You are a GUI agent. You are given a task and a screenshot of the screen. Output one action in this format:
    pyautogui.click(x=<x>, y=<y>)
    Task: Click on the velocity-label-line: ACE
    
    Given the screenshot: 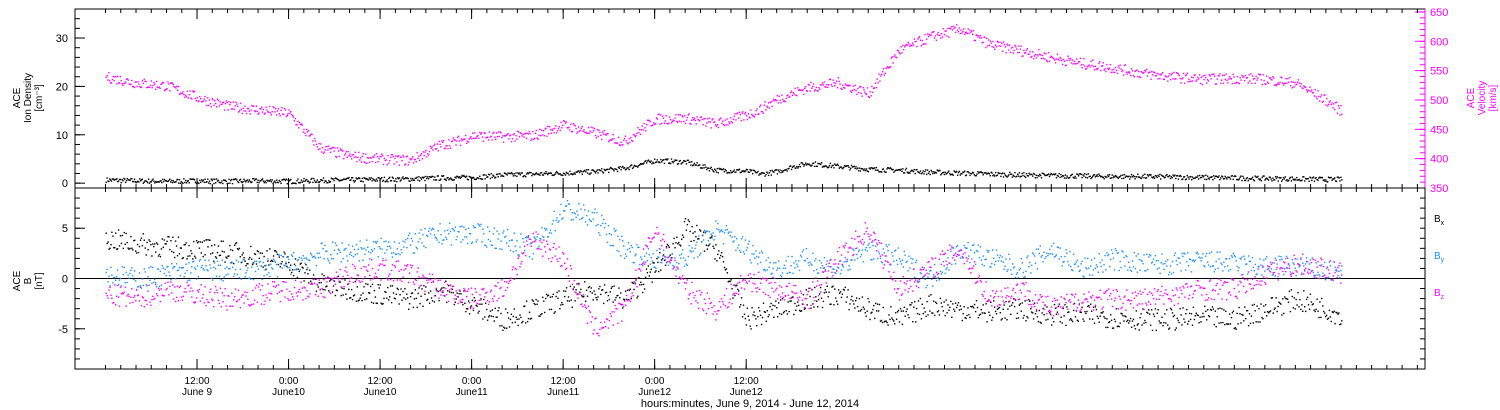 What is the action you would take?
    pyautogui.click(x=1471, y=97)
    